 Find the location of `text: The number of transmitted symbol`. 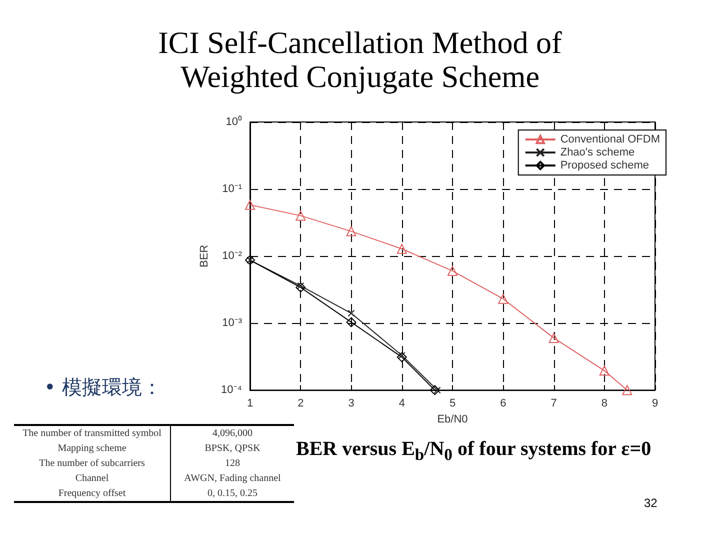

text: The number of transmitted symbol is located at coordinates (92, 433).